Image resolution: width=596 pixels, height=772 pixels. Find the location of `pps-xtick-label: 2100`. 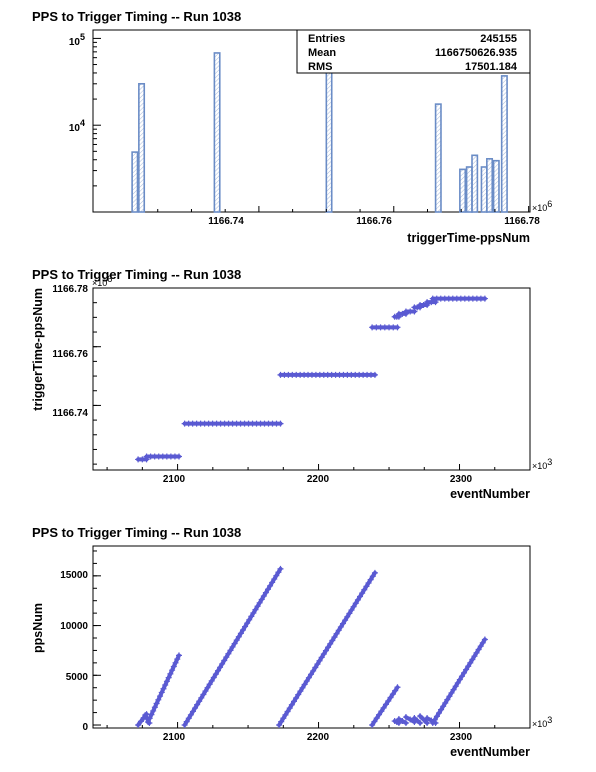

pps-xtick-label: 2100 is located at coordinates (174, 737).